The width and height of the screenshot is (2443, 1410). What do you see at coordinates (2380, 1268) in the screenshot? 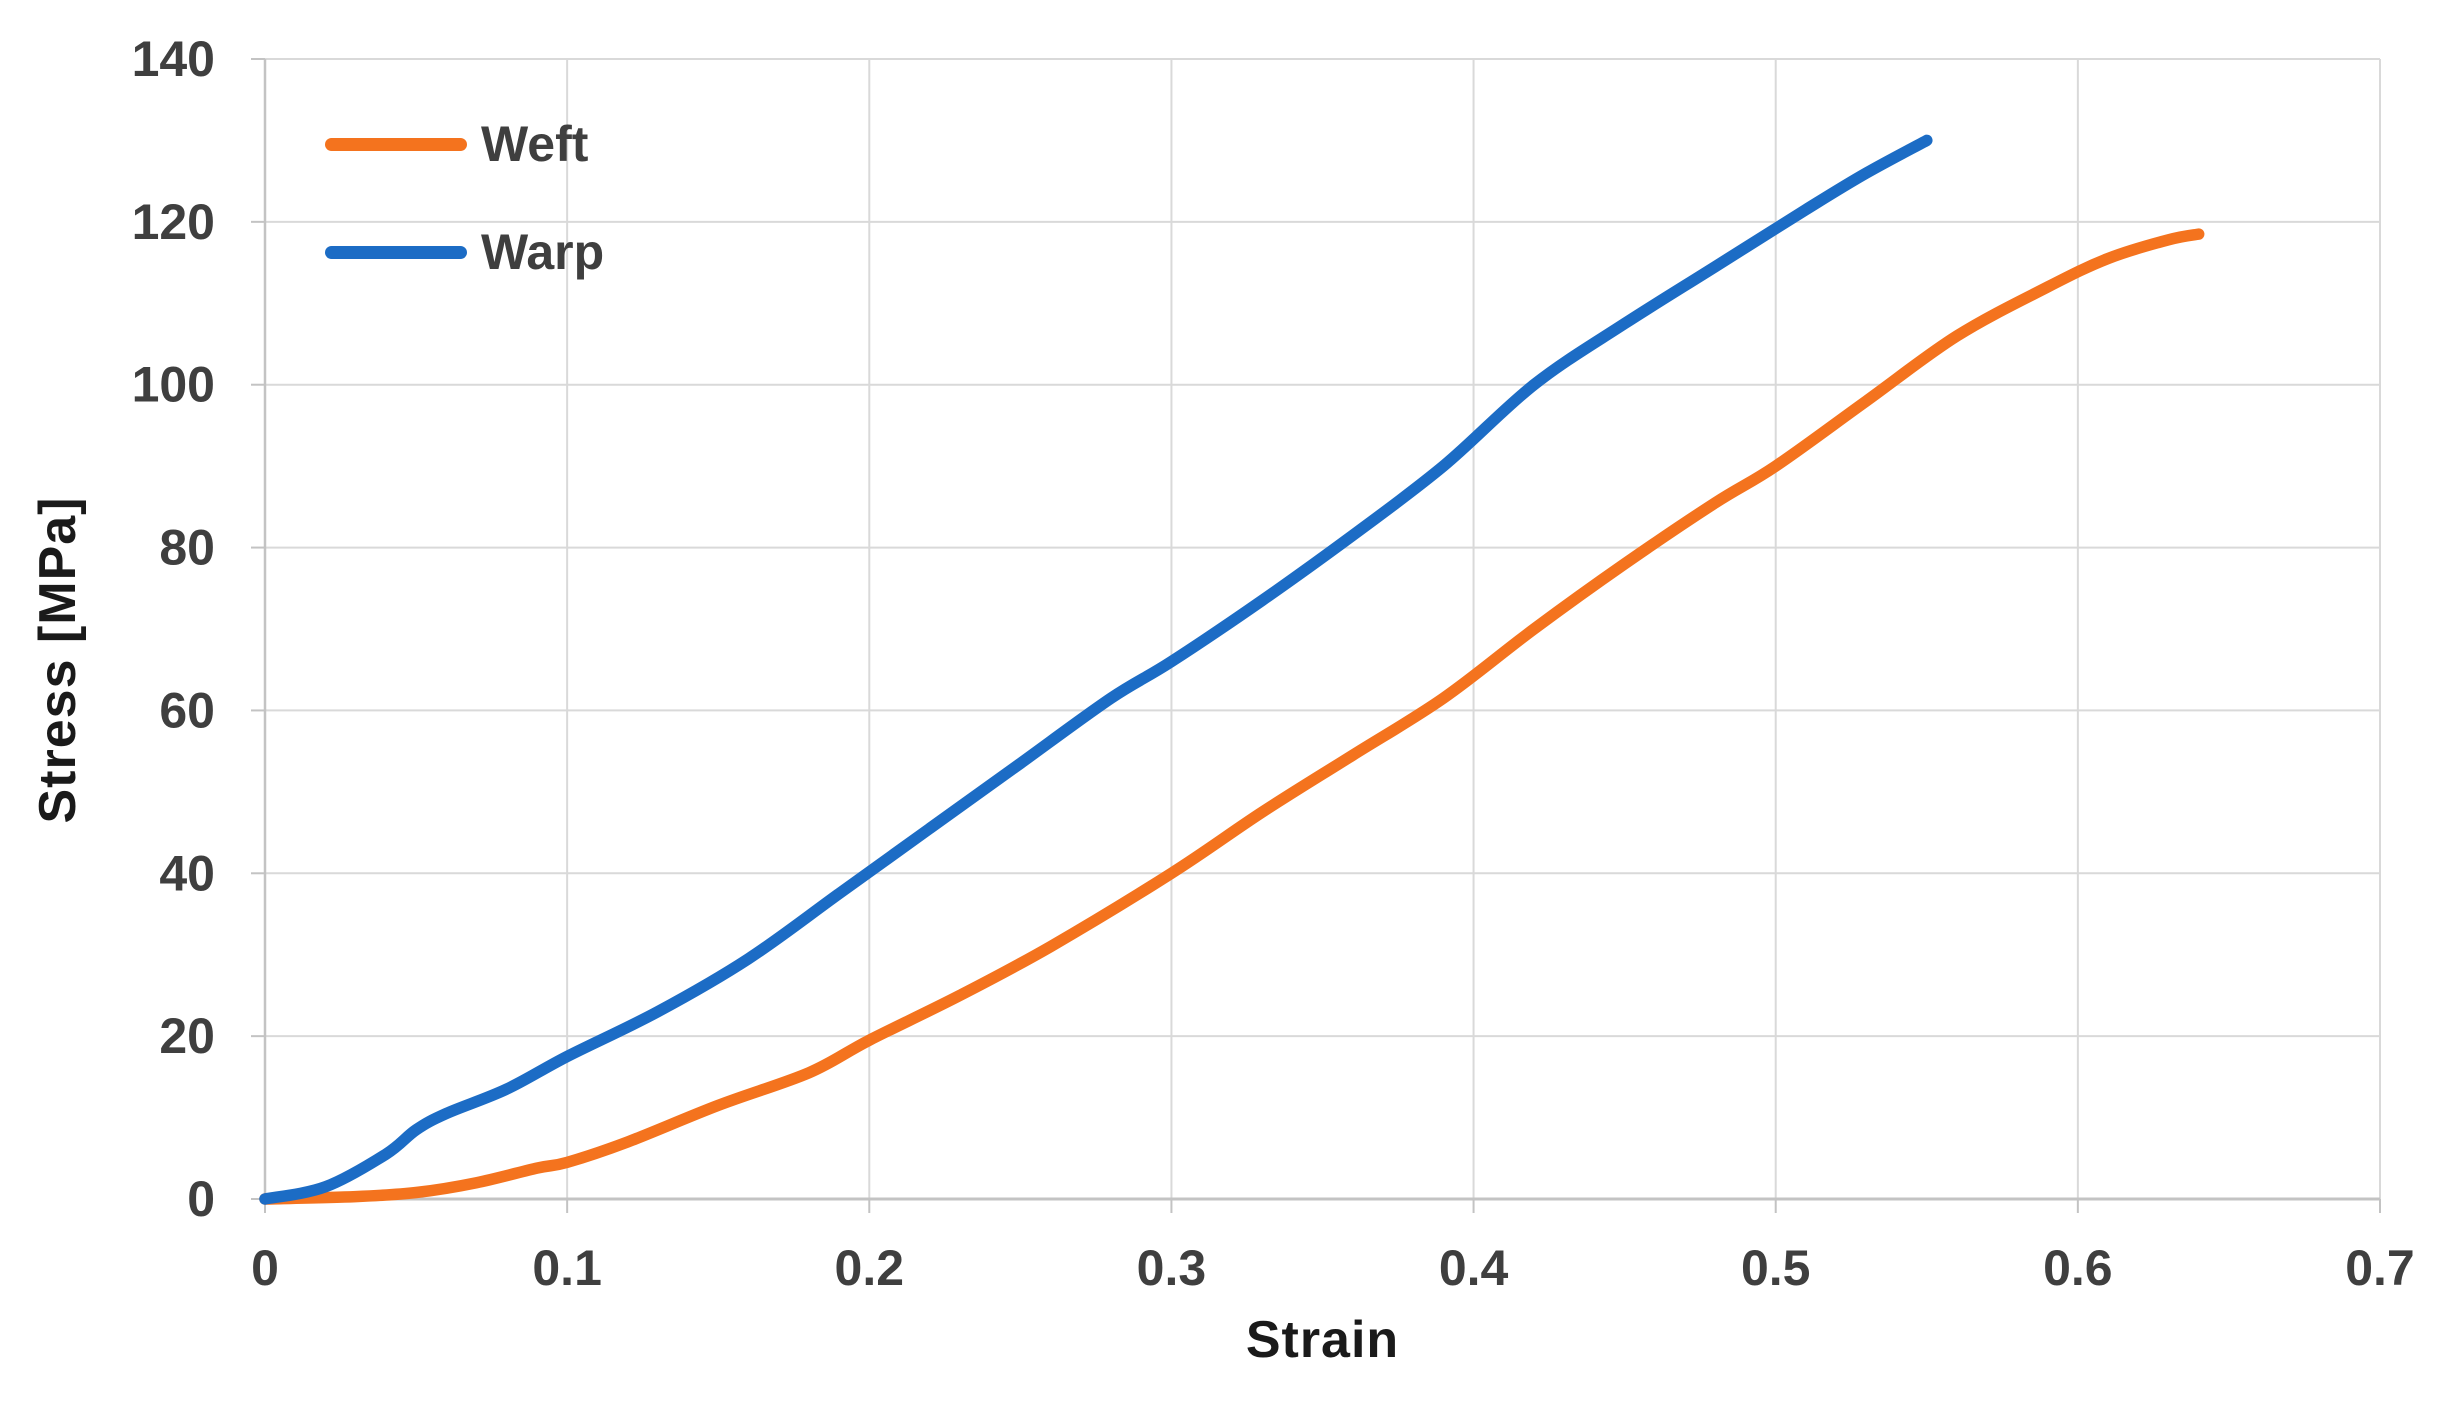
I see `x-axis-tick-label: 0.7` at bounding box center [2380, 1268].